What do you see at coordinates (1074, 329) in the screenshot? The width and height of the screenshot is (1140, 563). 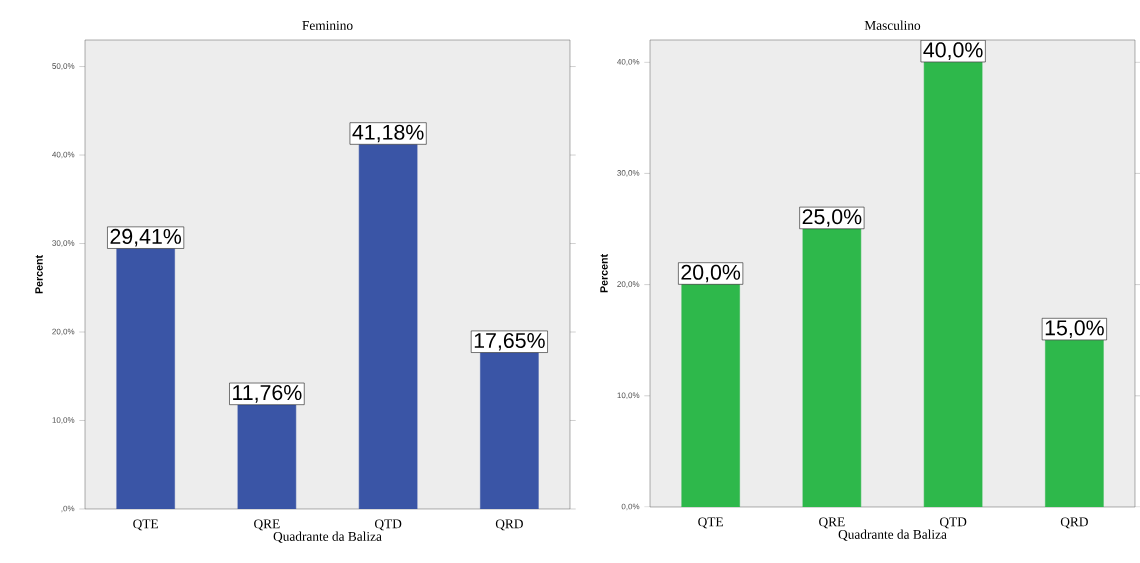 I see `data-label: 15,0%` at bounding box center [1074, 329].